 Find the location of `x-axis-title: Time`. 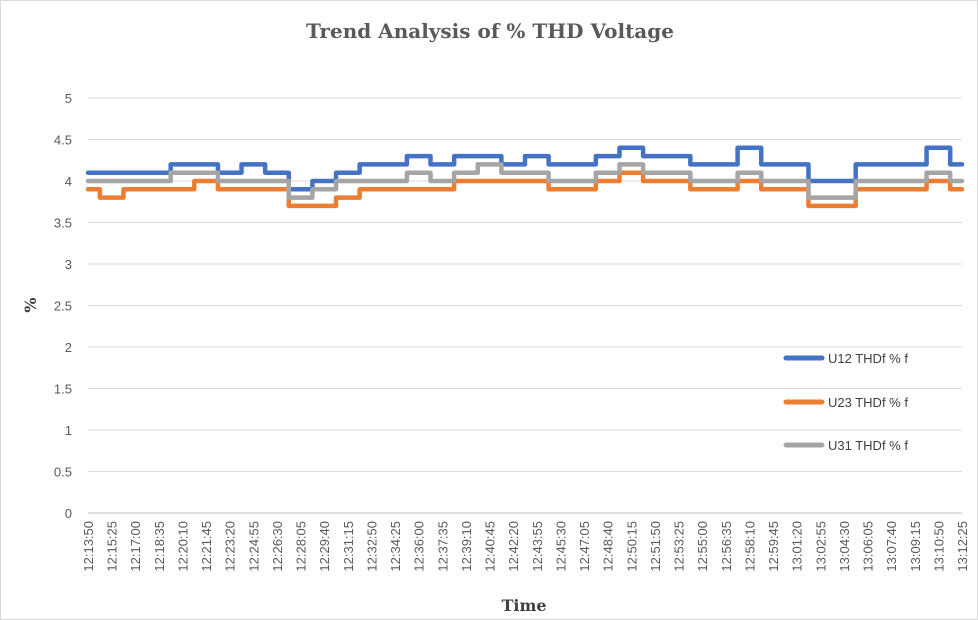

x-axis-title: Time is located at coordinates (523, 605).